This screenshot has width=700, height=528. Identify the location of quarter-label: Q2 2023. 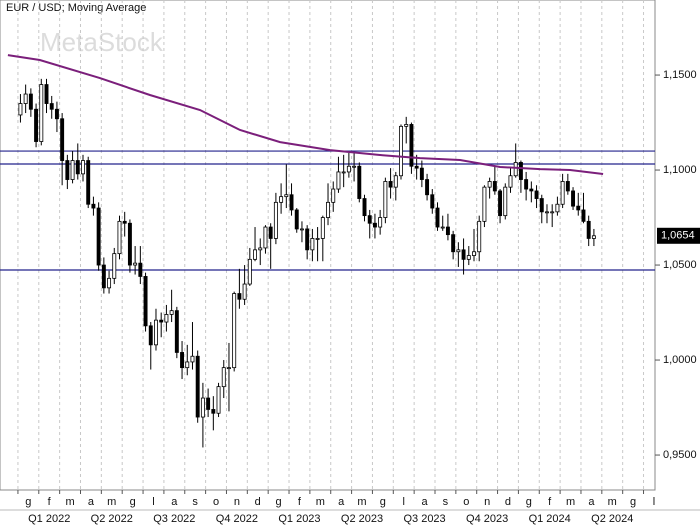
(362, 519).